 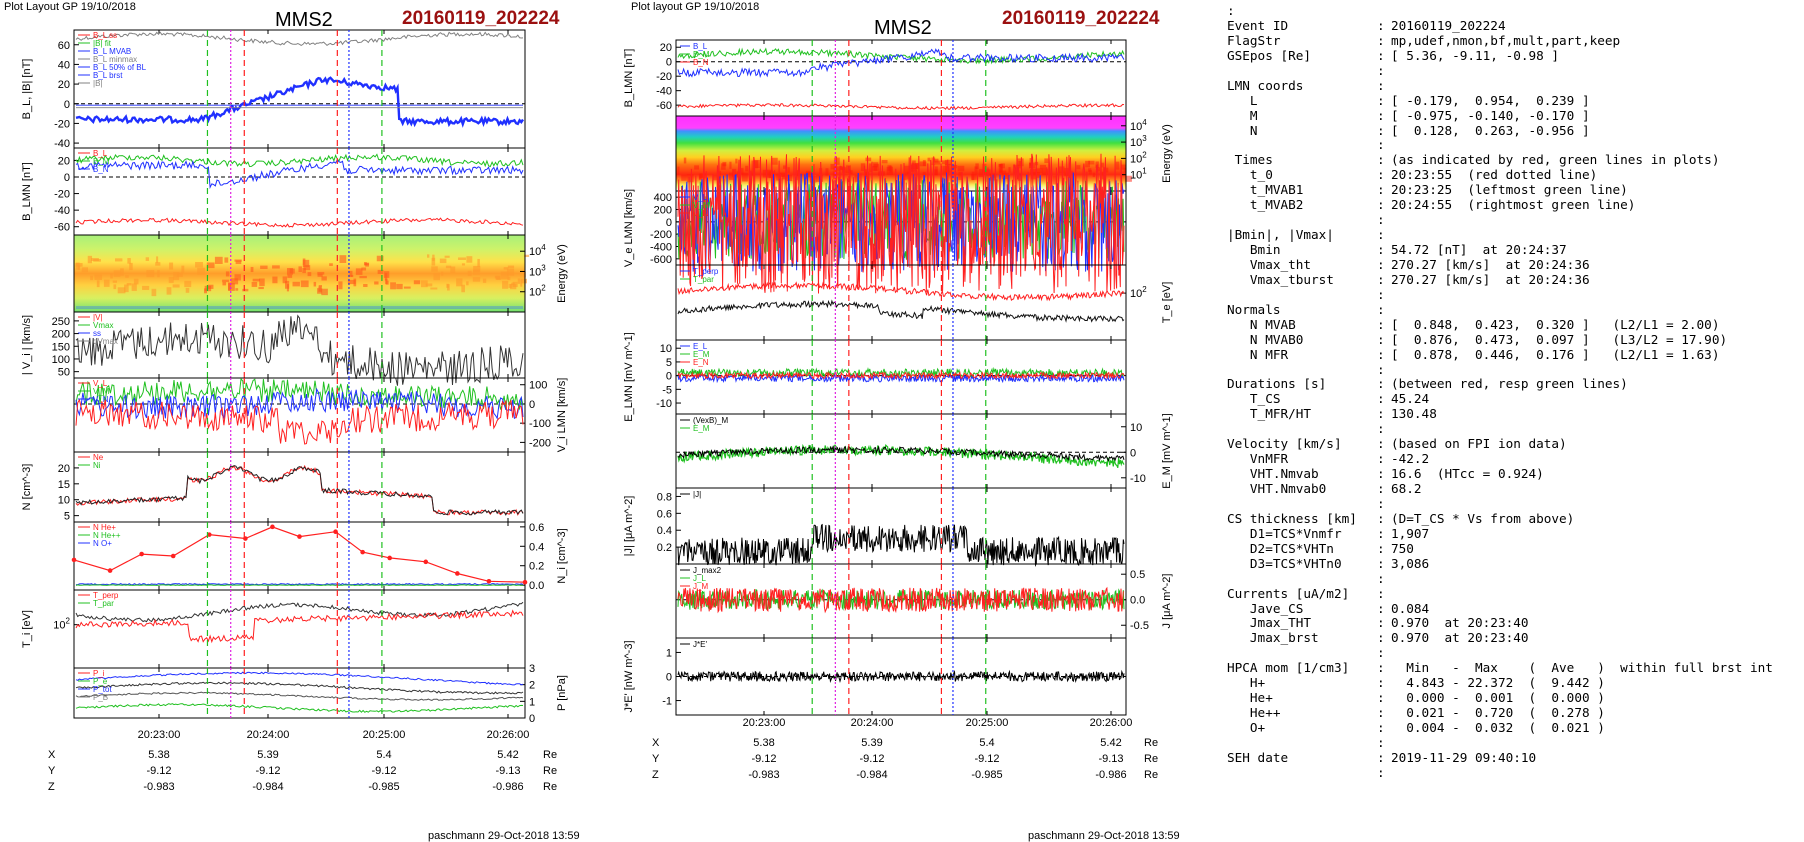 What do you see at coordinates (481, 18) in the screenshot?
I see `left-event-title: 20160119_202224` at bounding box center [481, 18].